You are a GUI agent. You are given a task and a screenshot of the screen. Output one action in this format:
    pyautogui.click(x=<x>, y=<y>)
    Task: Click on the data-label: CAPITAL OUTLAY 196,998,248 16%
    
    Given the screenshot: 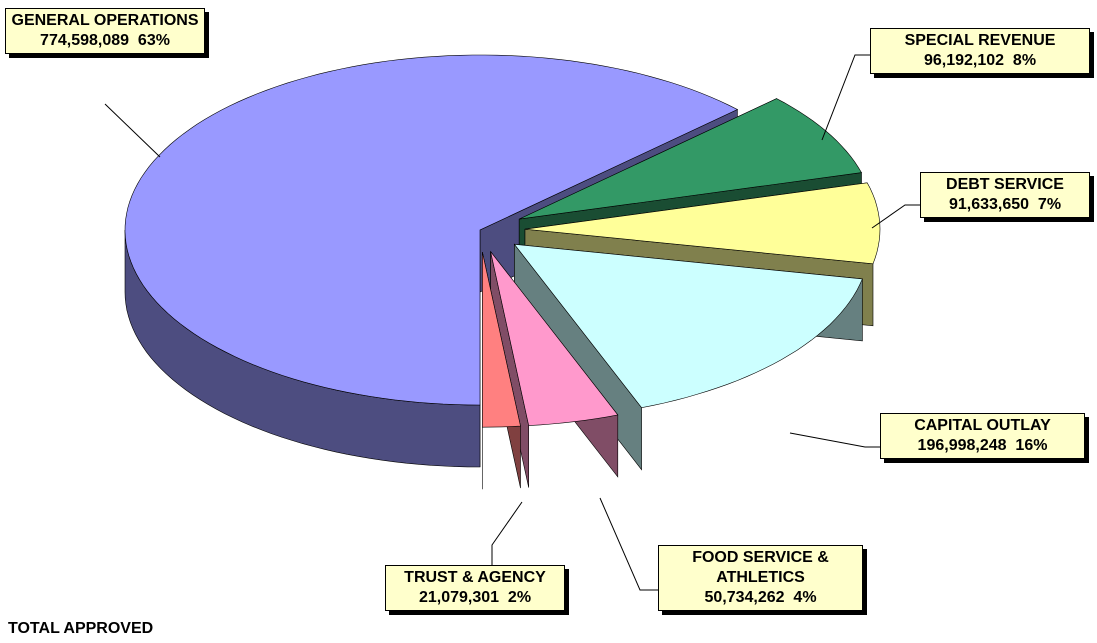 What is the action you would take?
    pyautogui.click(x=982, y=436)
    